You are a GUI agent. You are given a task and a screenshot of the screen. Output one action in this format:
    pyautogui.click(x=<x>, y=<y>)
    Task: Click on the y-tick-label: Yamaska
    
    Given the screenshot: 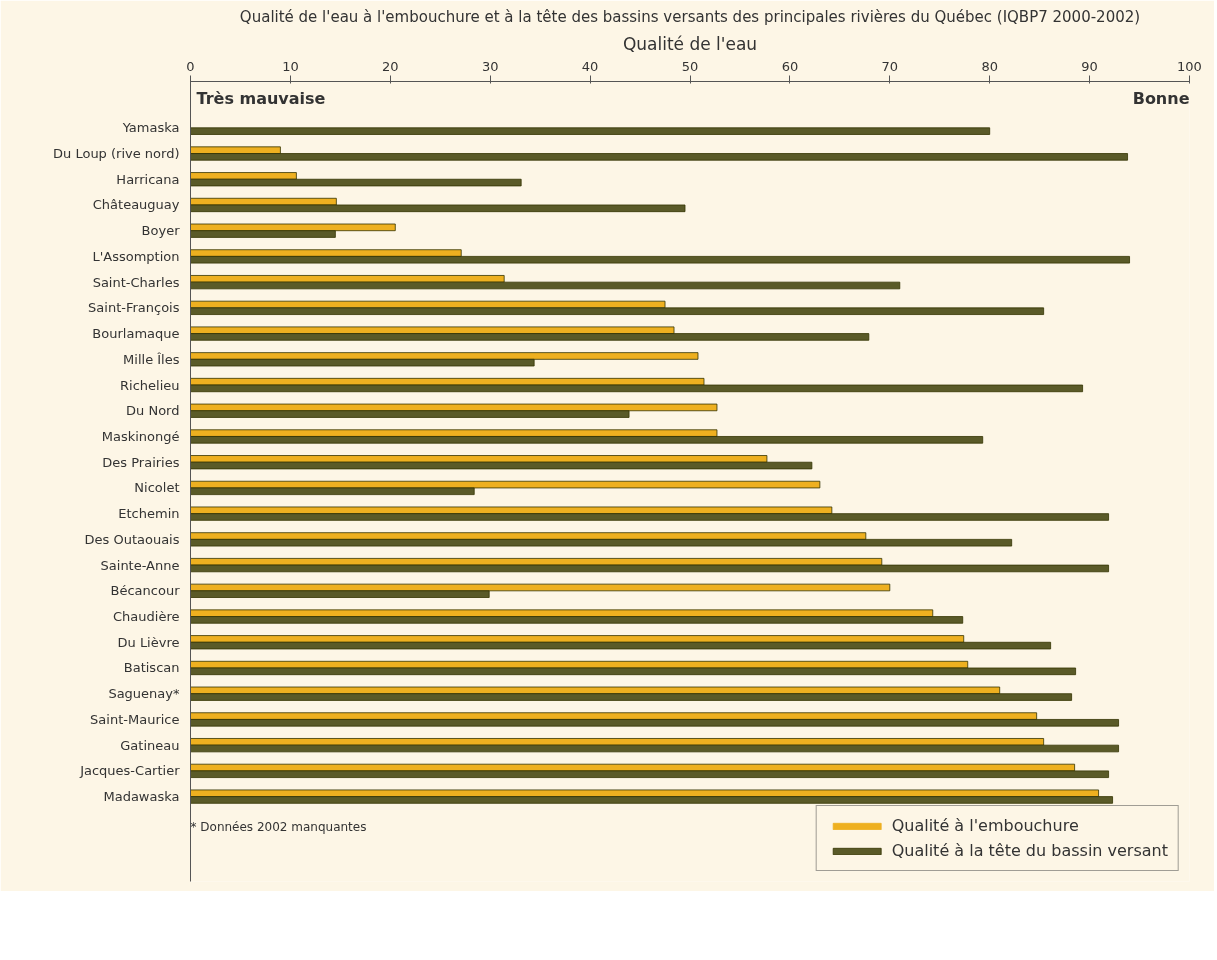 What is the action you would take?
    pyautogui.click(x=150, y=128)
    